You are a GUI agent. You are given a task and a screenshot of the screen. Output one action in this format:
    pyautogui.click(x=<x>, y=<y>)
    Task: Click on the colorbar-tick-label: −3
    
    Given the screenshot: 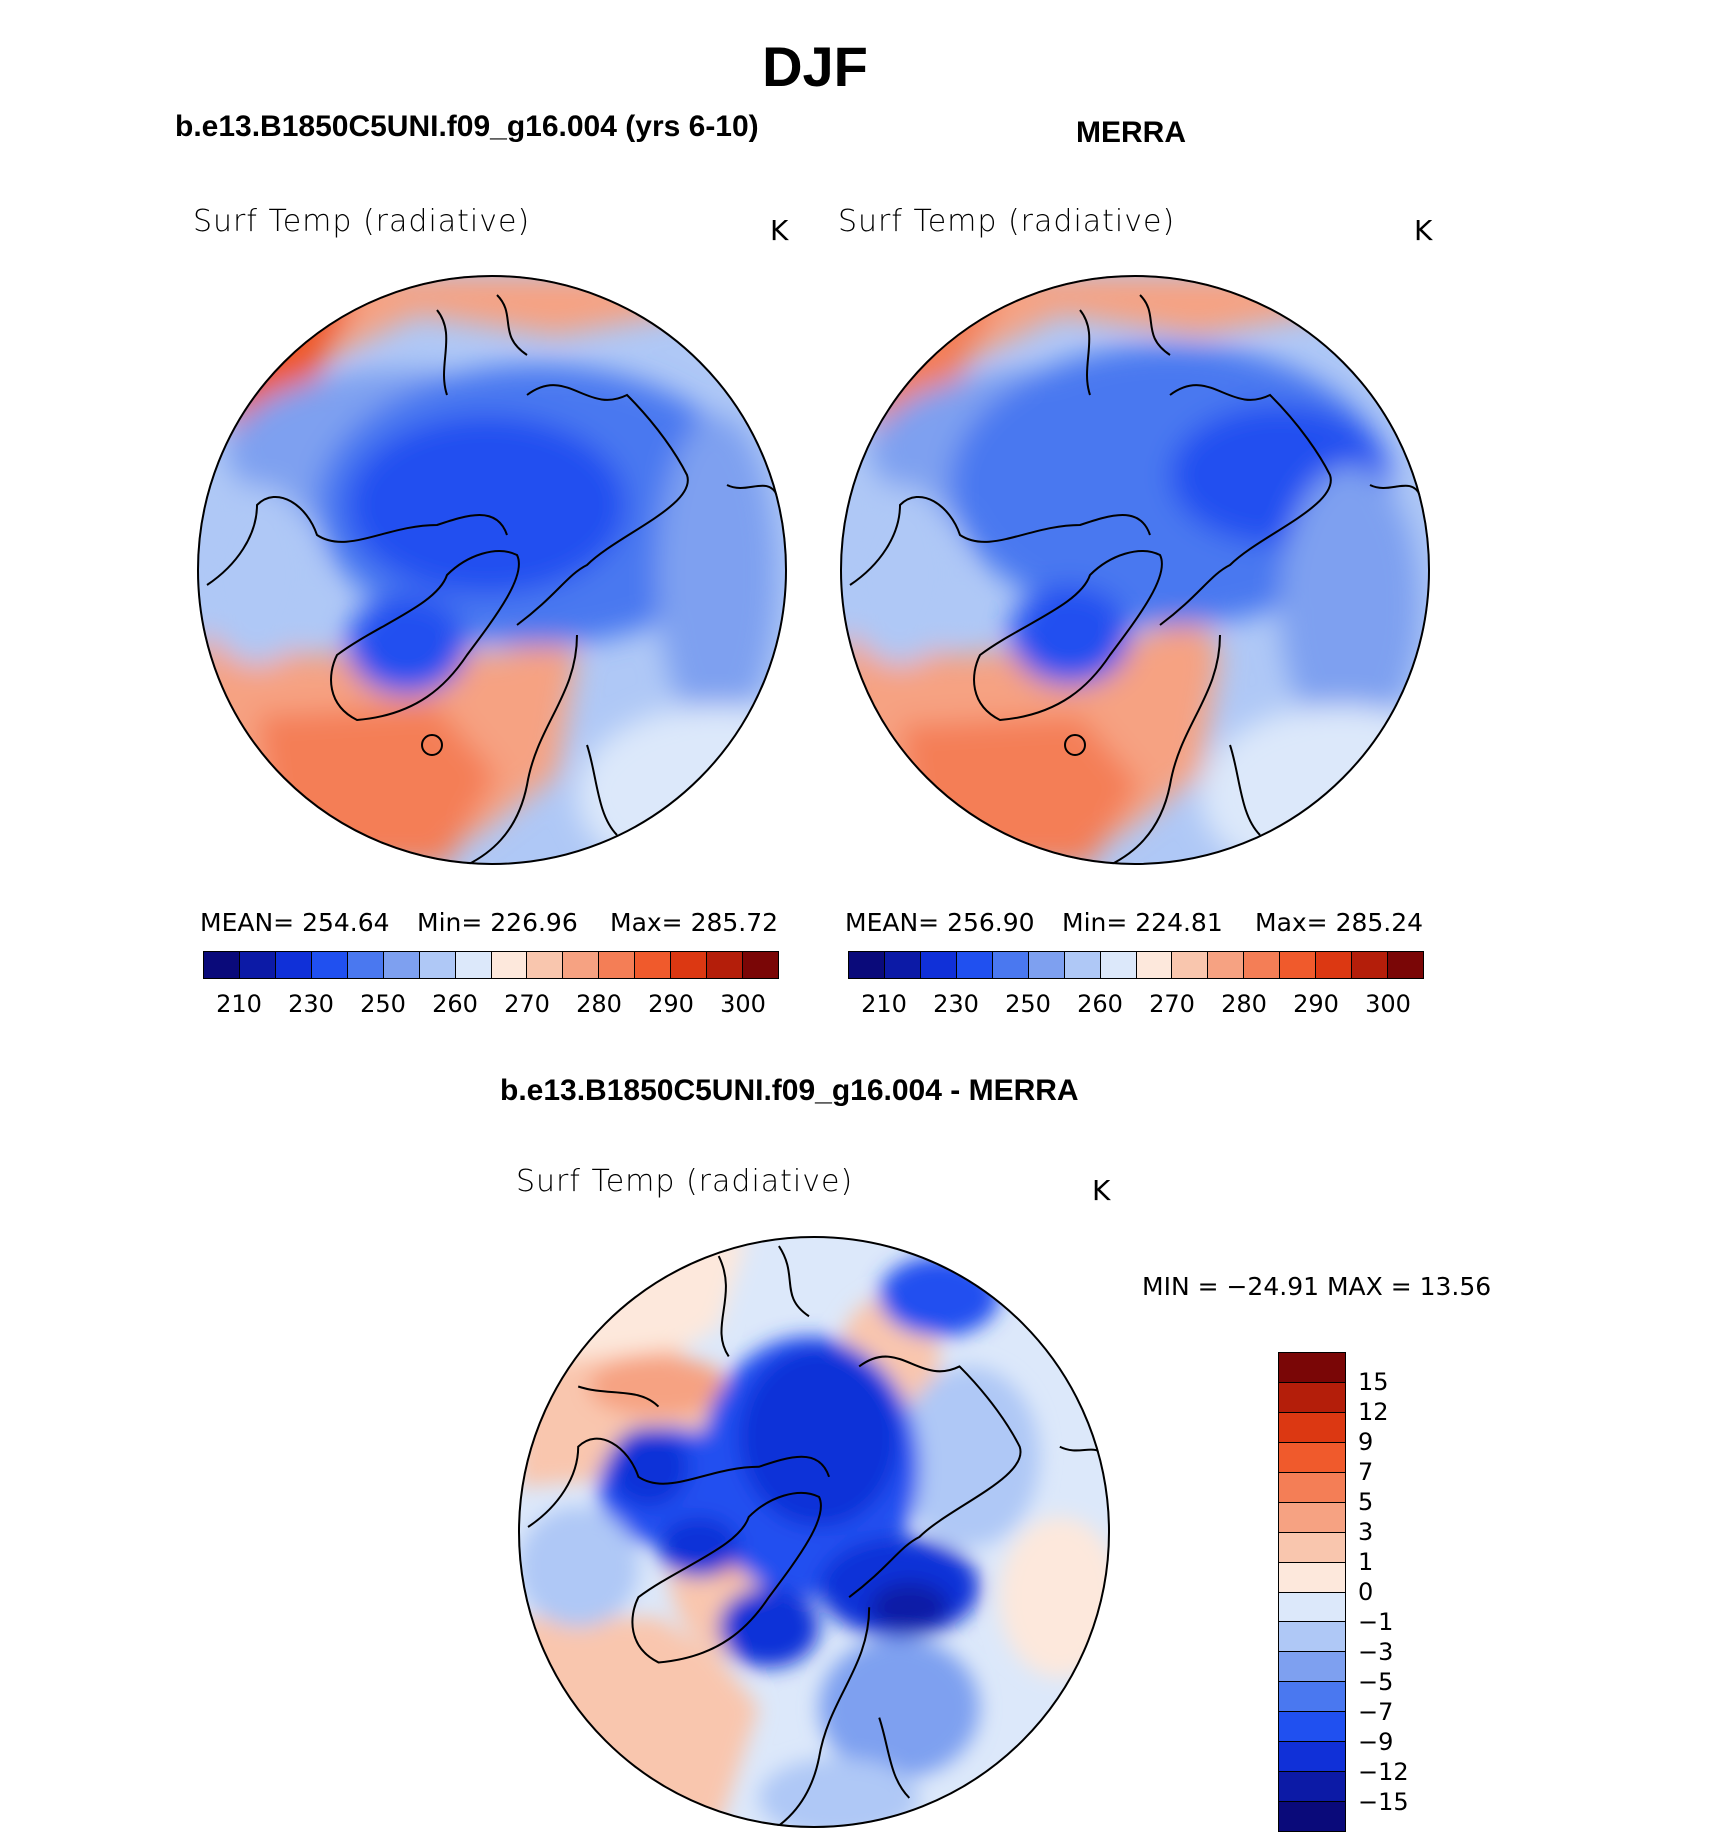 What is the action you would take?
    pyautogui.click(x=1376, y=1652)
    